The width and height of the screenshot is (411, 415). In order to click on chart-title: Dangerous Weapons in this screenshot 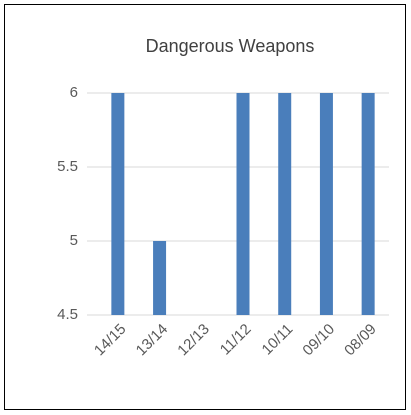, I will do `click(230, 46)`.